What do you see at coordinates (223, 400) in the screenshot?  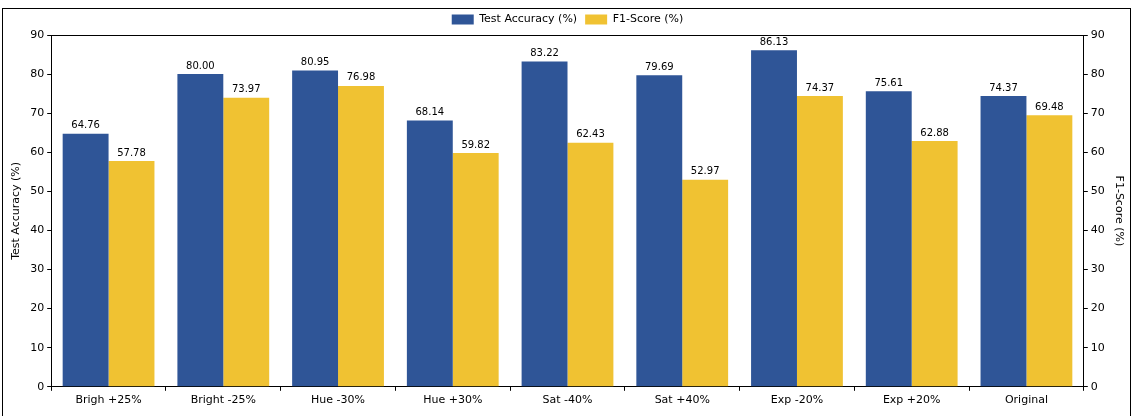 I see `x-tick-label: Bright -25%` at bounding box center [223, 400].